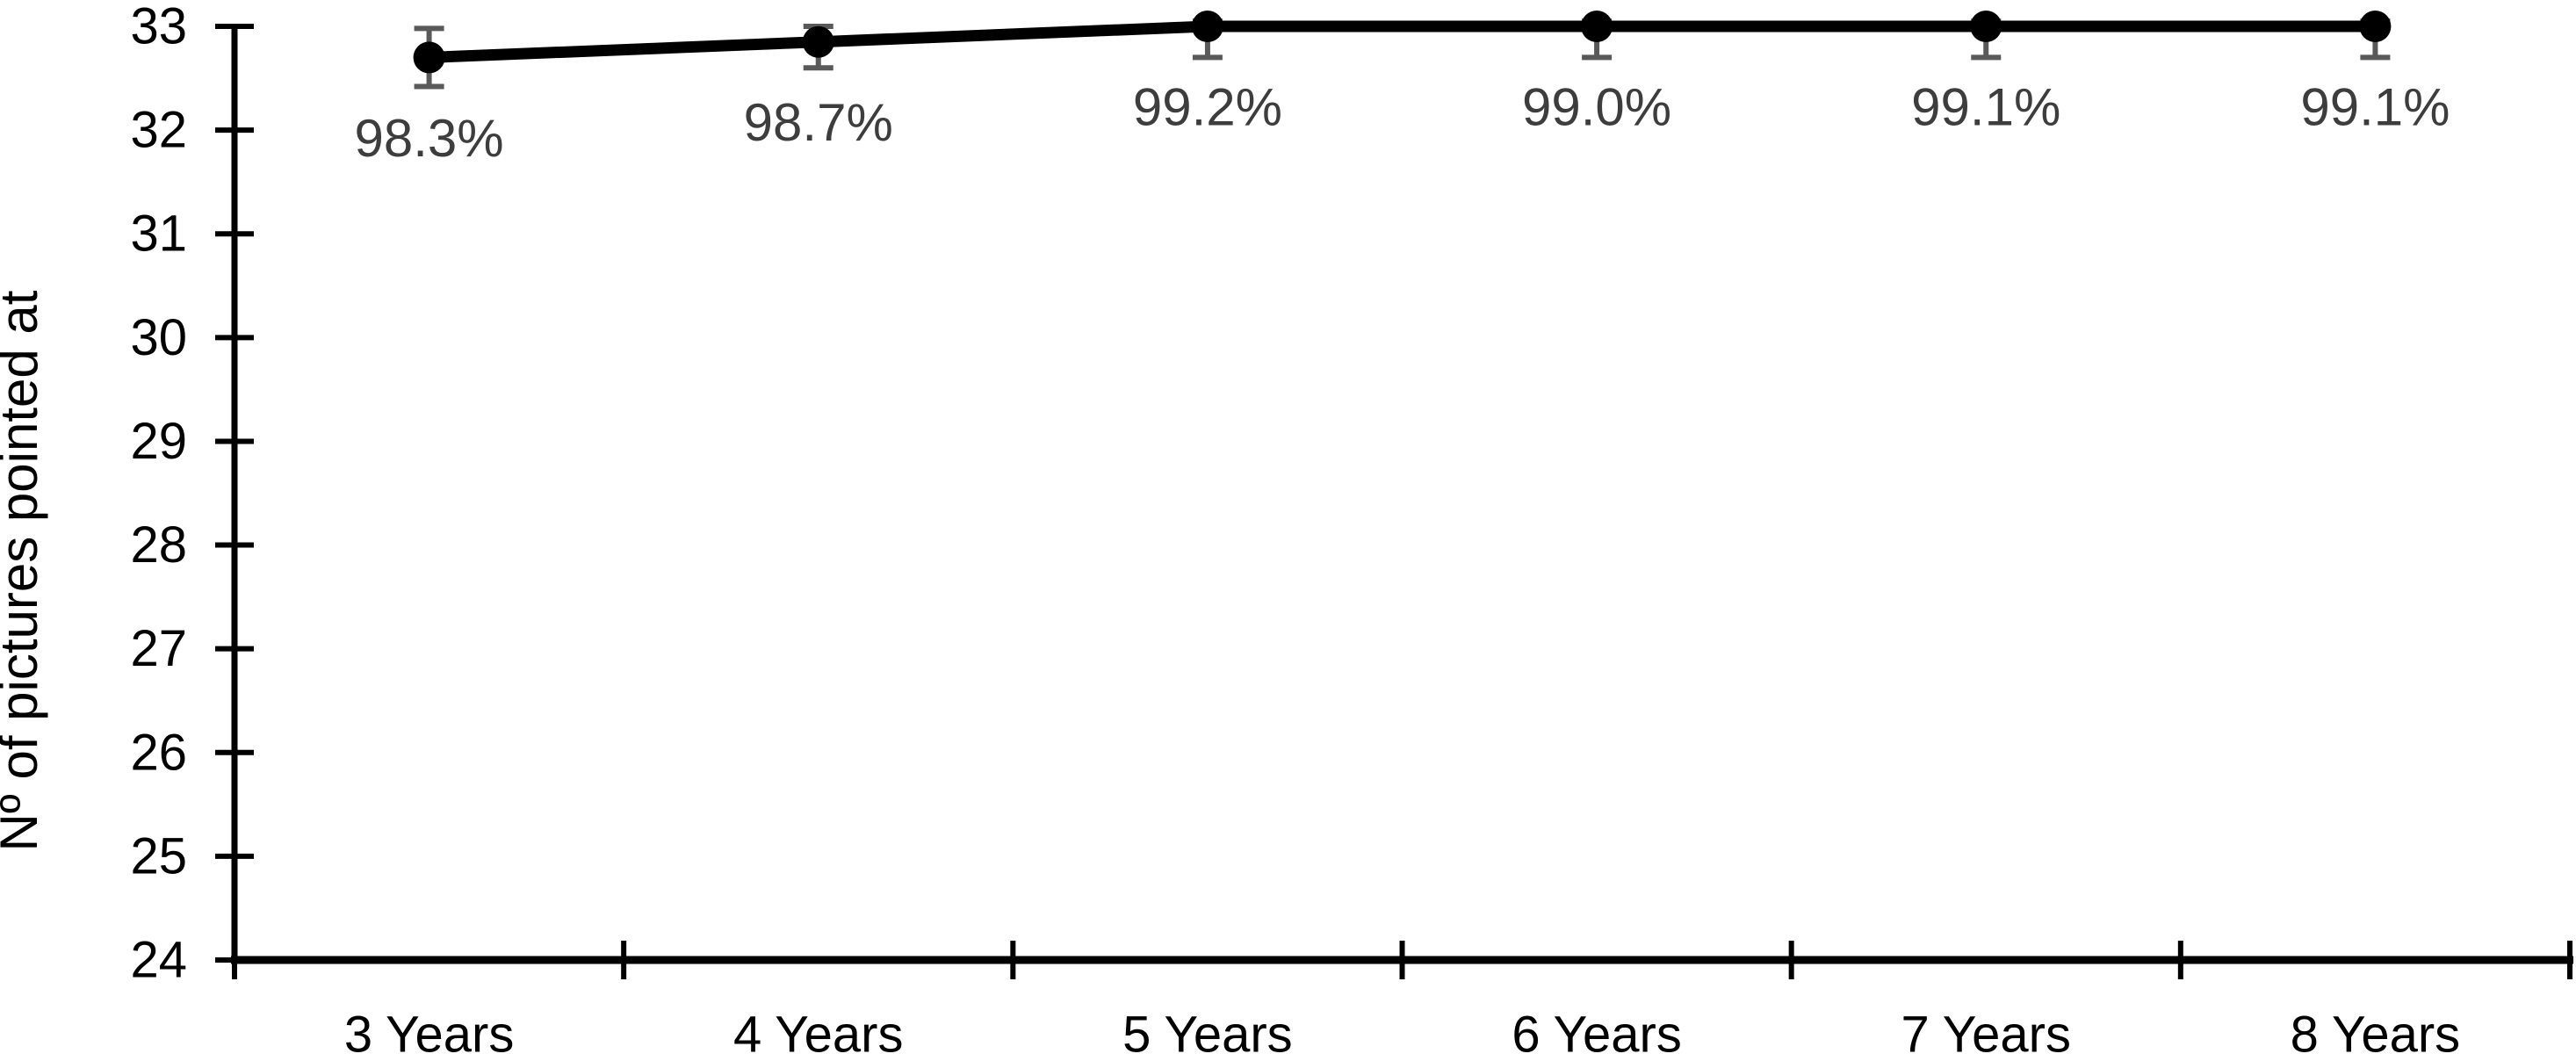  I want to click on x-tick-label: 3 Years, so click(429, 1034).